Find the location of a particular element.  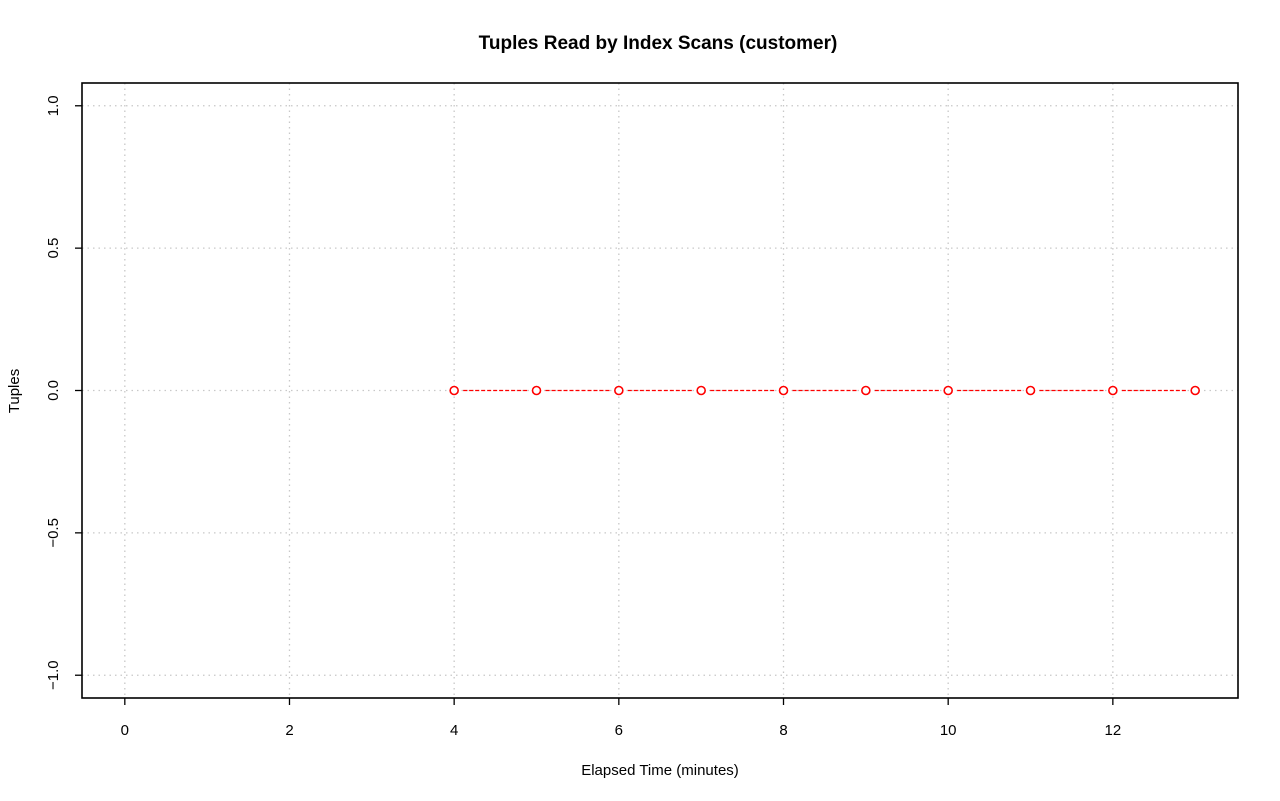

x-tick-label: 8 is located at coordinates (783, 730).